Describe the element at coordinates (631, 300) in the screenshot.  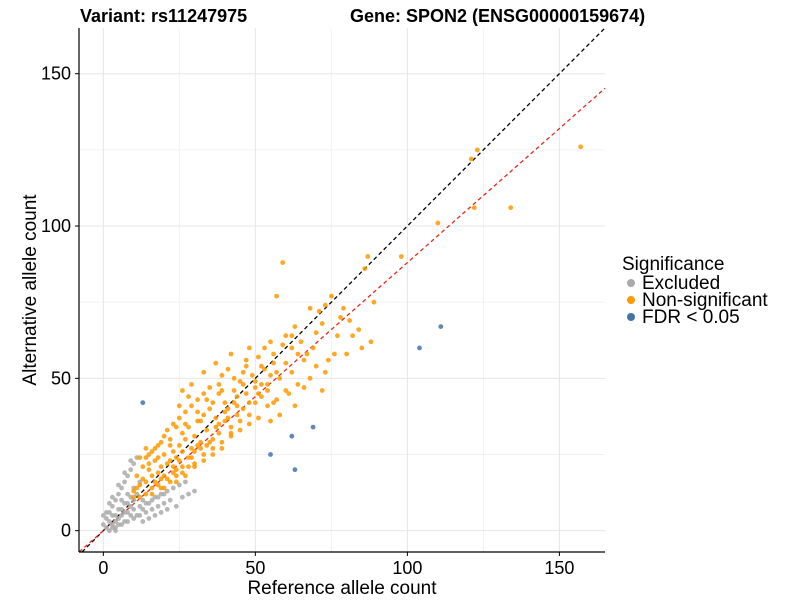
I see `legend-key-non-significant` at that location.